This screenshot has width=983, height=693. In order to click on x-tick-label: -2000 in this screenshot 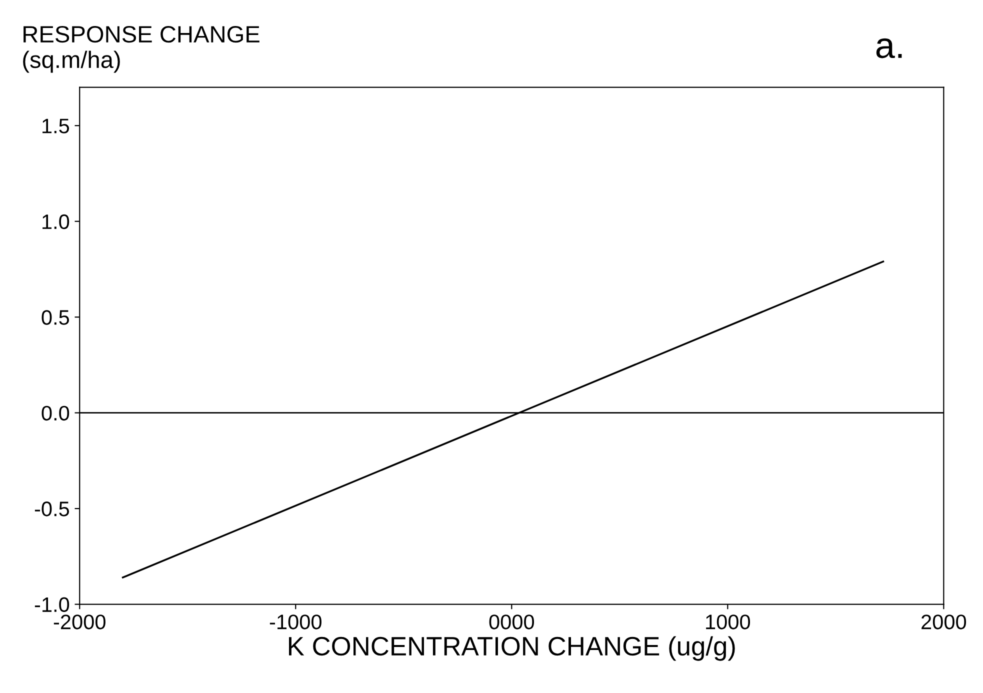, I will do `click(80, 622)`.